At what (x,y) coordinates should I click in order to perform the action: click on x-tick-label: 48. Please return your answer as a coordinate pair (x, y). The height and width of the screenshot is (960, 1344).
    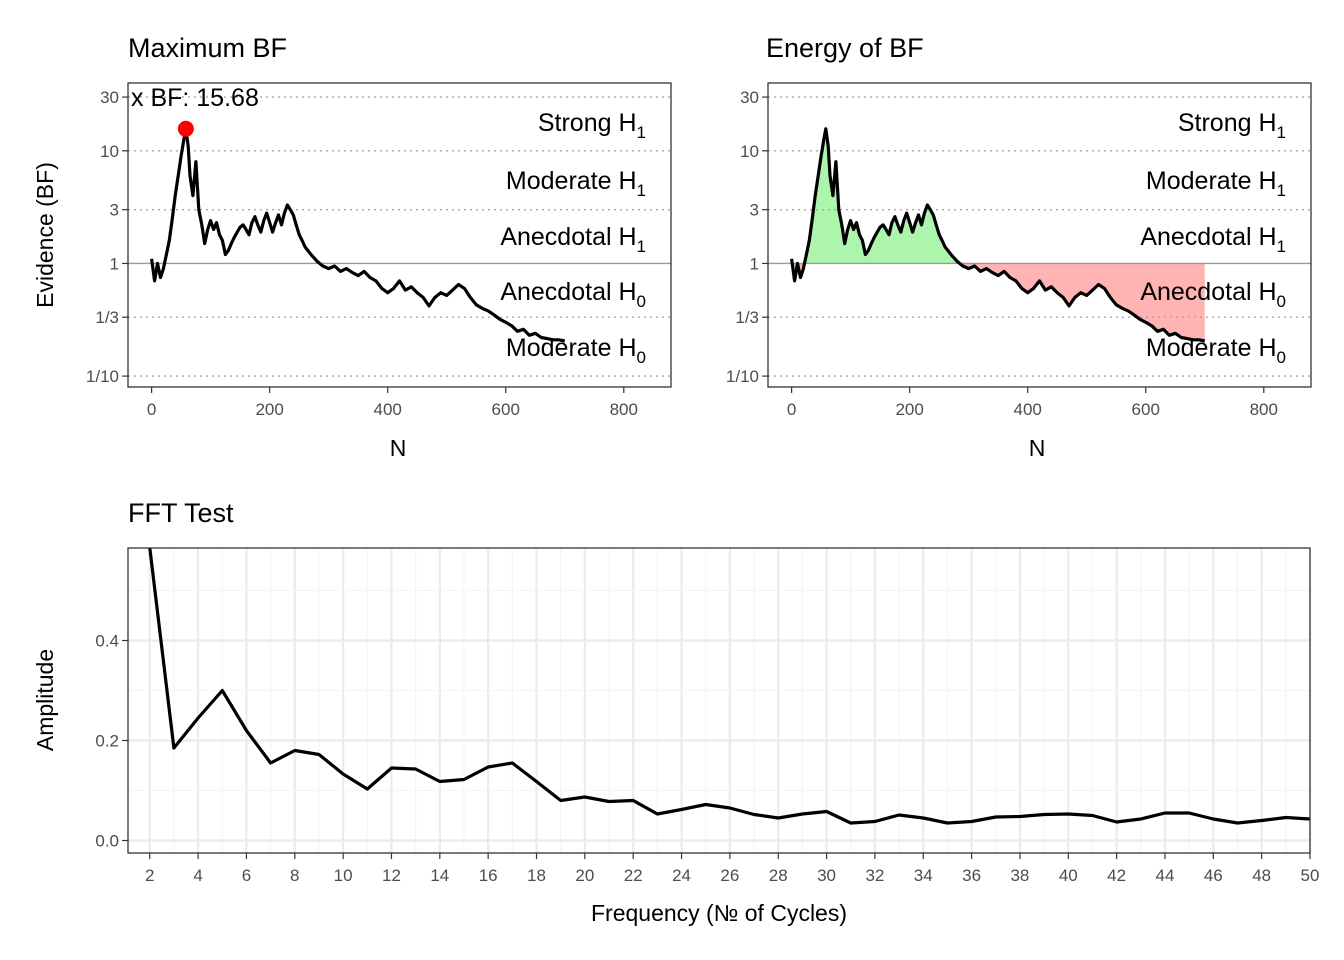
    Looking at the image, I should click on (1261, 875).